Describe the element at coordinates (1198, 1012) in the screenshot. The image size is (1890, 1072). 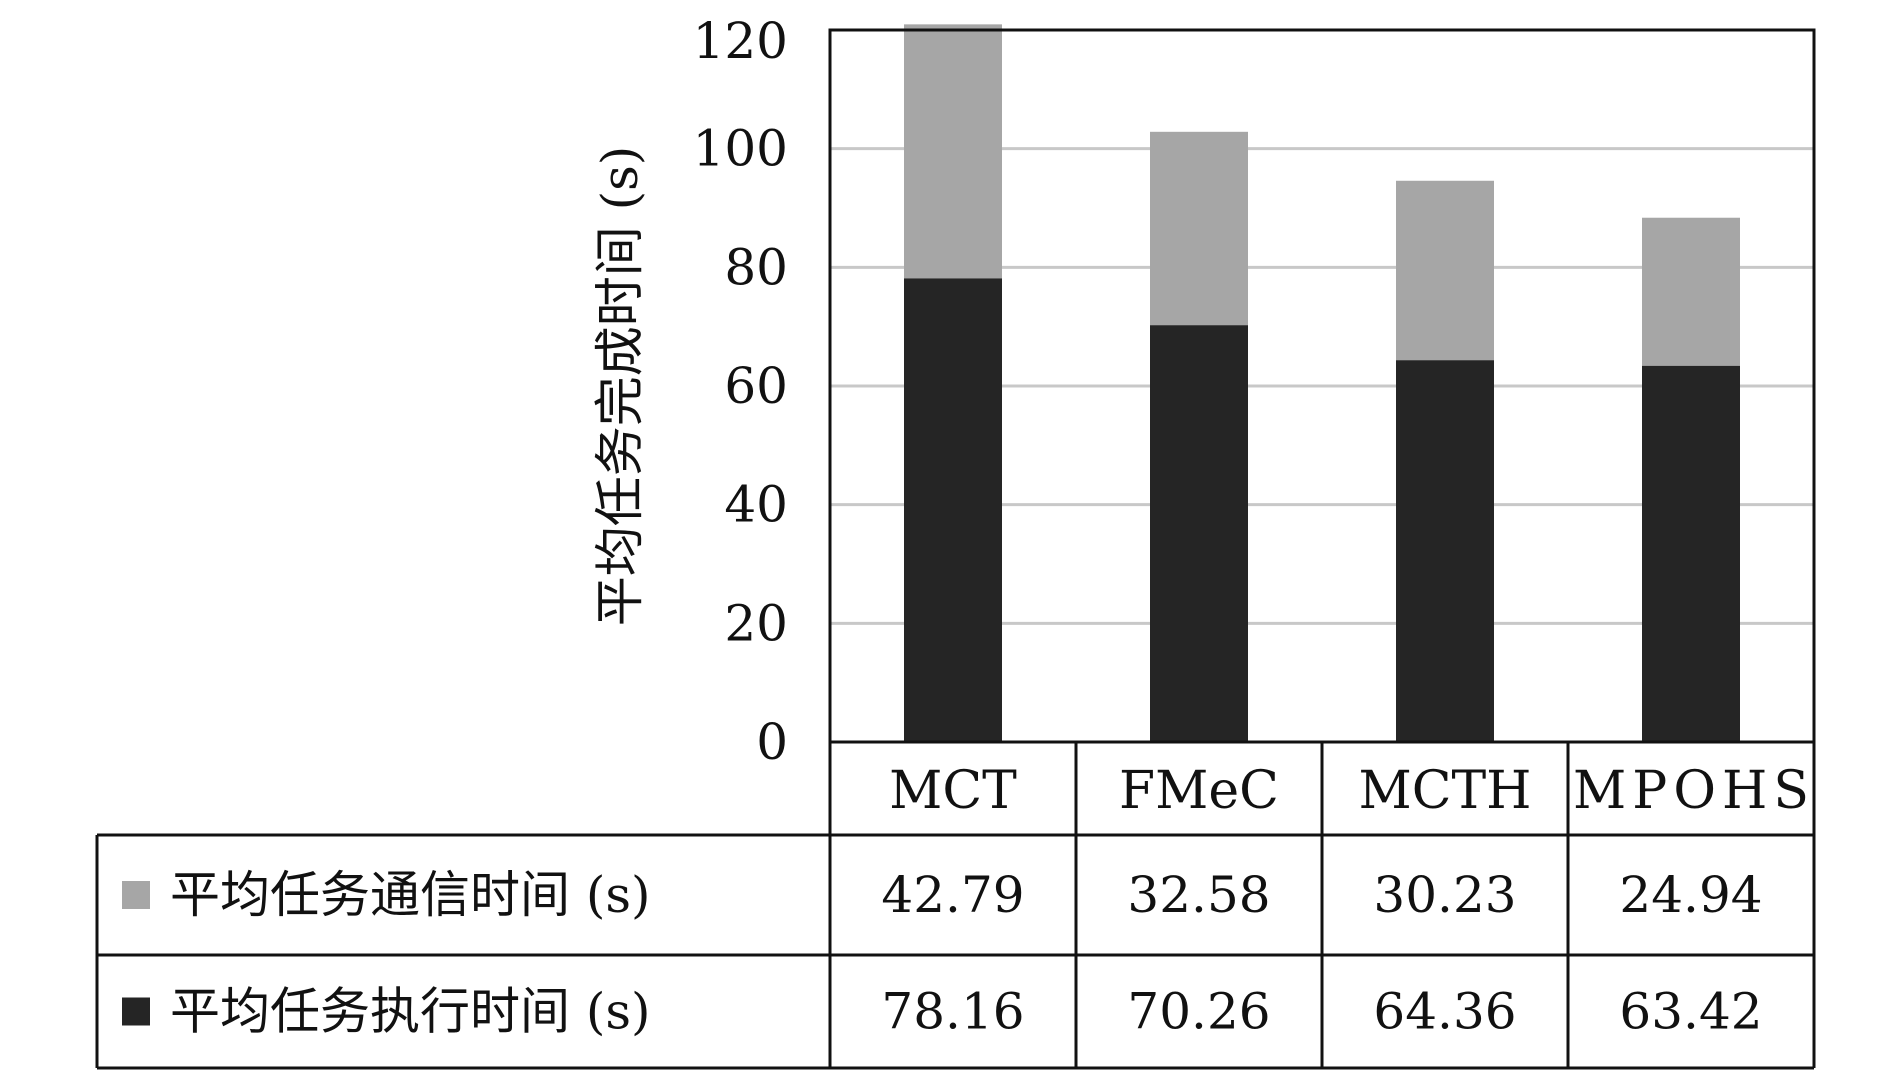
I see `data-label: 70.26` at that location.